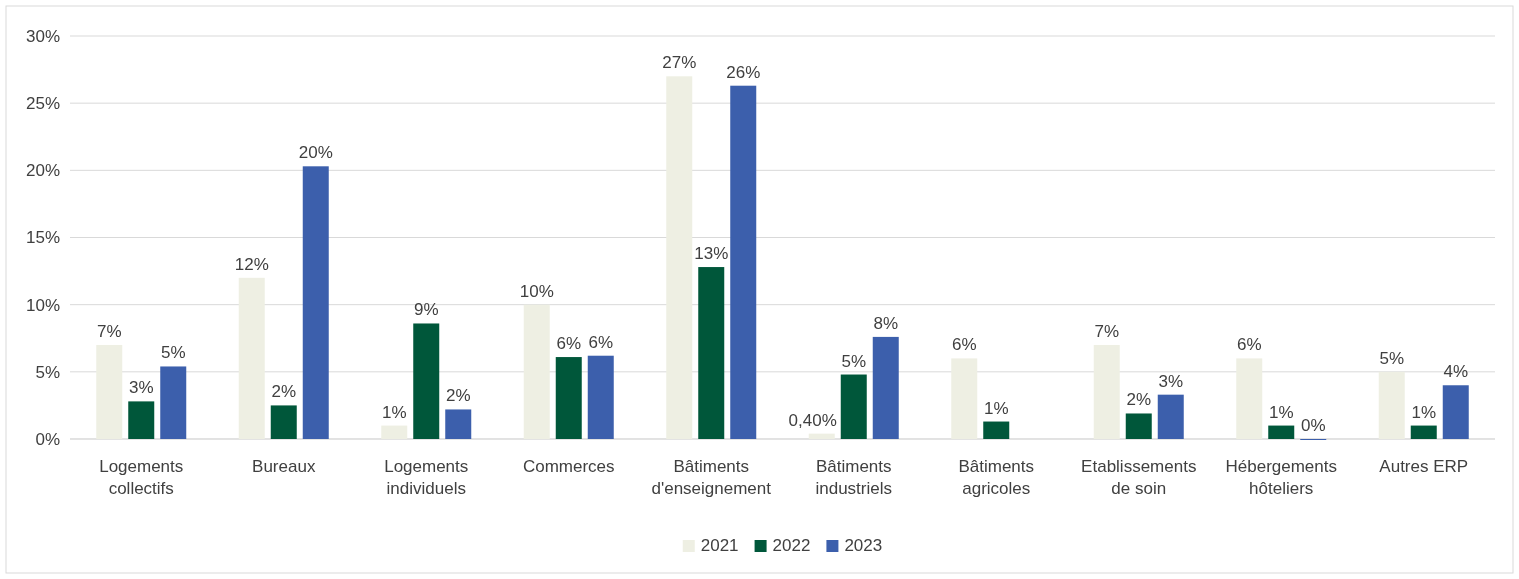  Describe the element at coordinates (42, 238) in the screenshot. I see `y-tick-label: 15%` at that location.